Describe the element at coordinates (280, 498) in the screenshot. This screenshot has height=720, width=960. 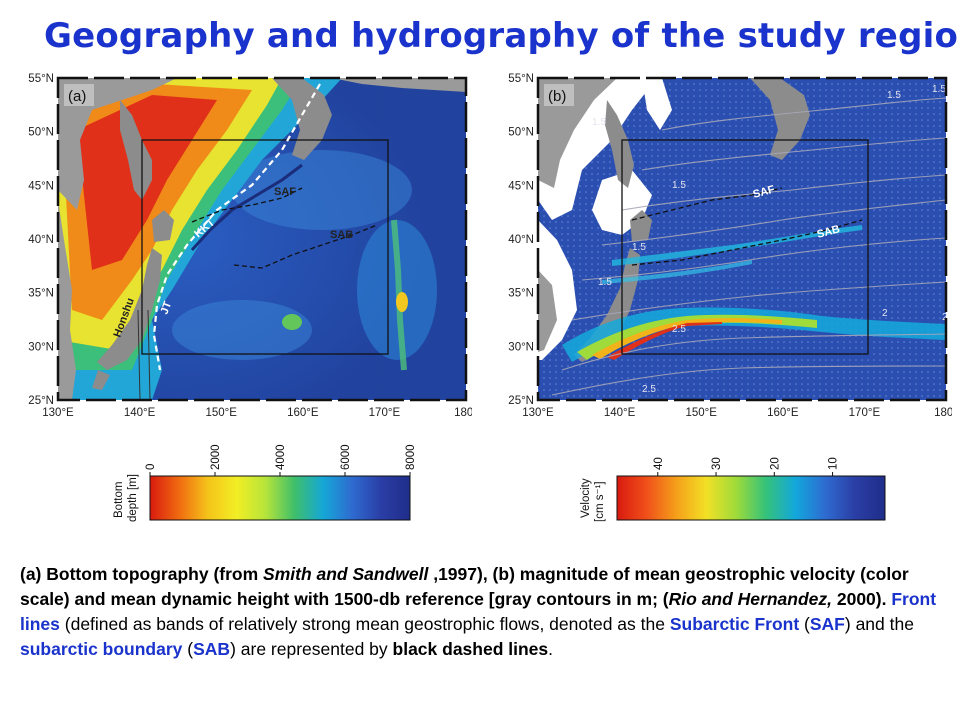
I see `cbar-a-gradient` at that location.